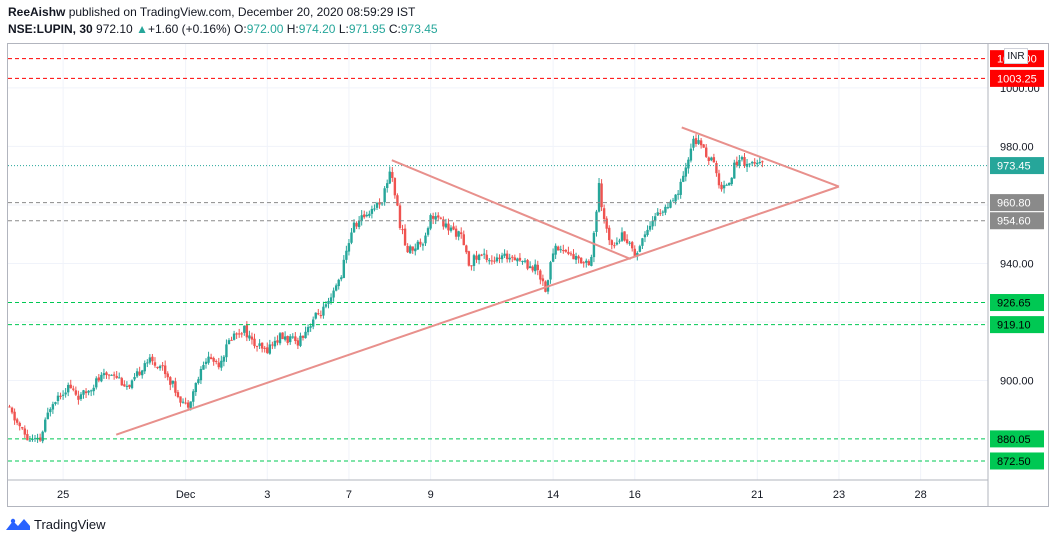  I want to click on x-tick-label: 9, so click(431, 495).